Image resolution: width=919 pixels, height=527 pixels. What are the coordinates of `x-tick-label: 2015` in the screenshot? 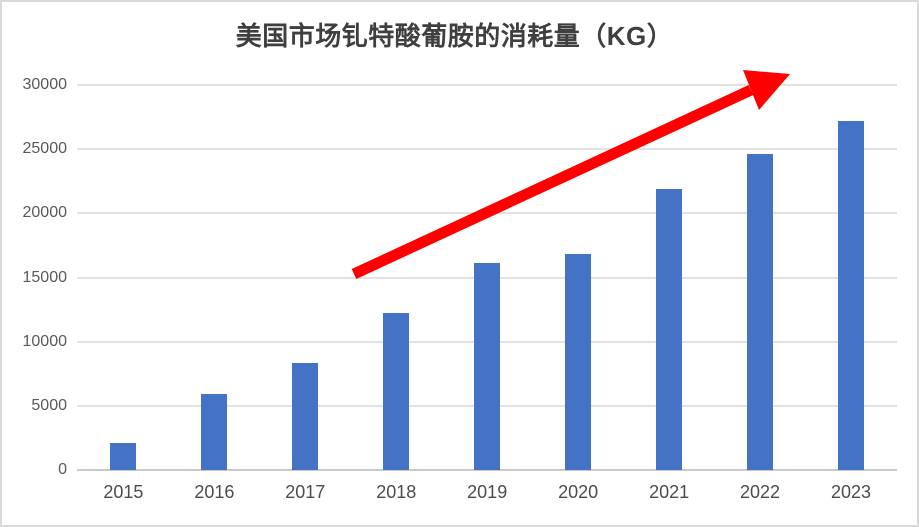 It's located at (123, 492).